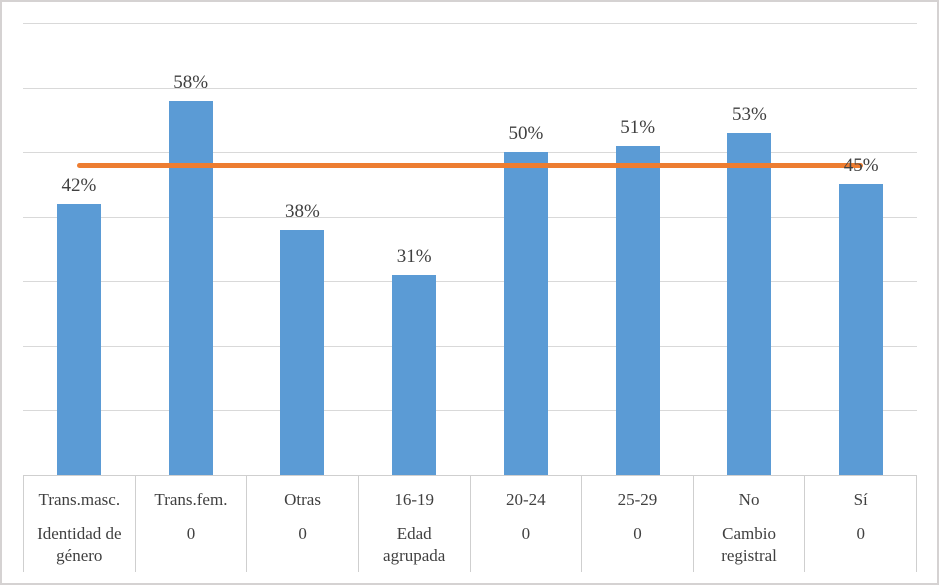  I want to click on bar-value-label: 42%, so click(79, 185).